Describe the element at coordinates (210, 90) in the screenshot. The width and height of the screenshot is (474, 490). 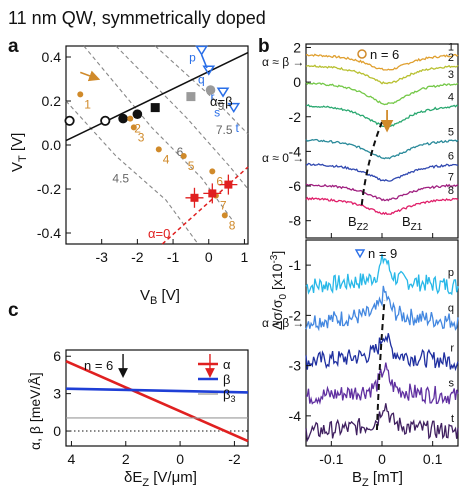
I see `gray-point` at that location.